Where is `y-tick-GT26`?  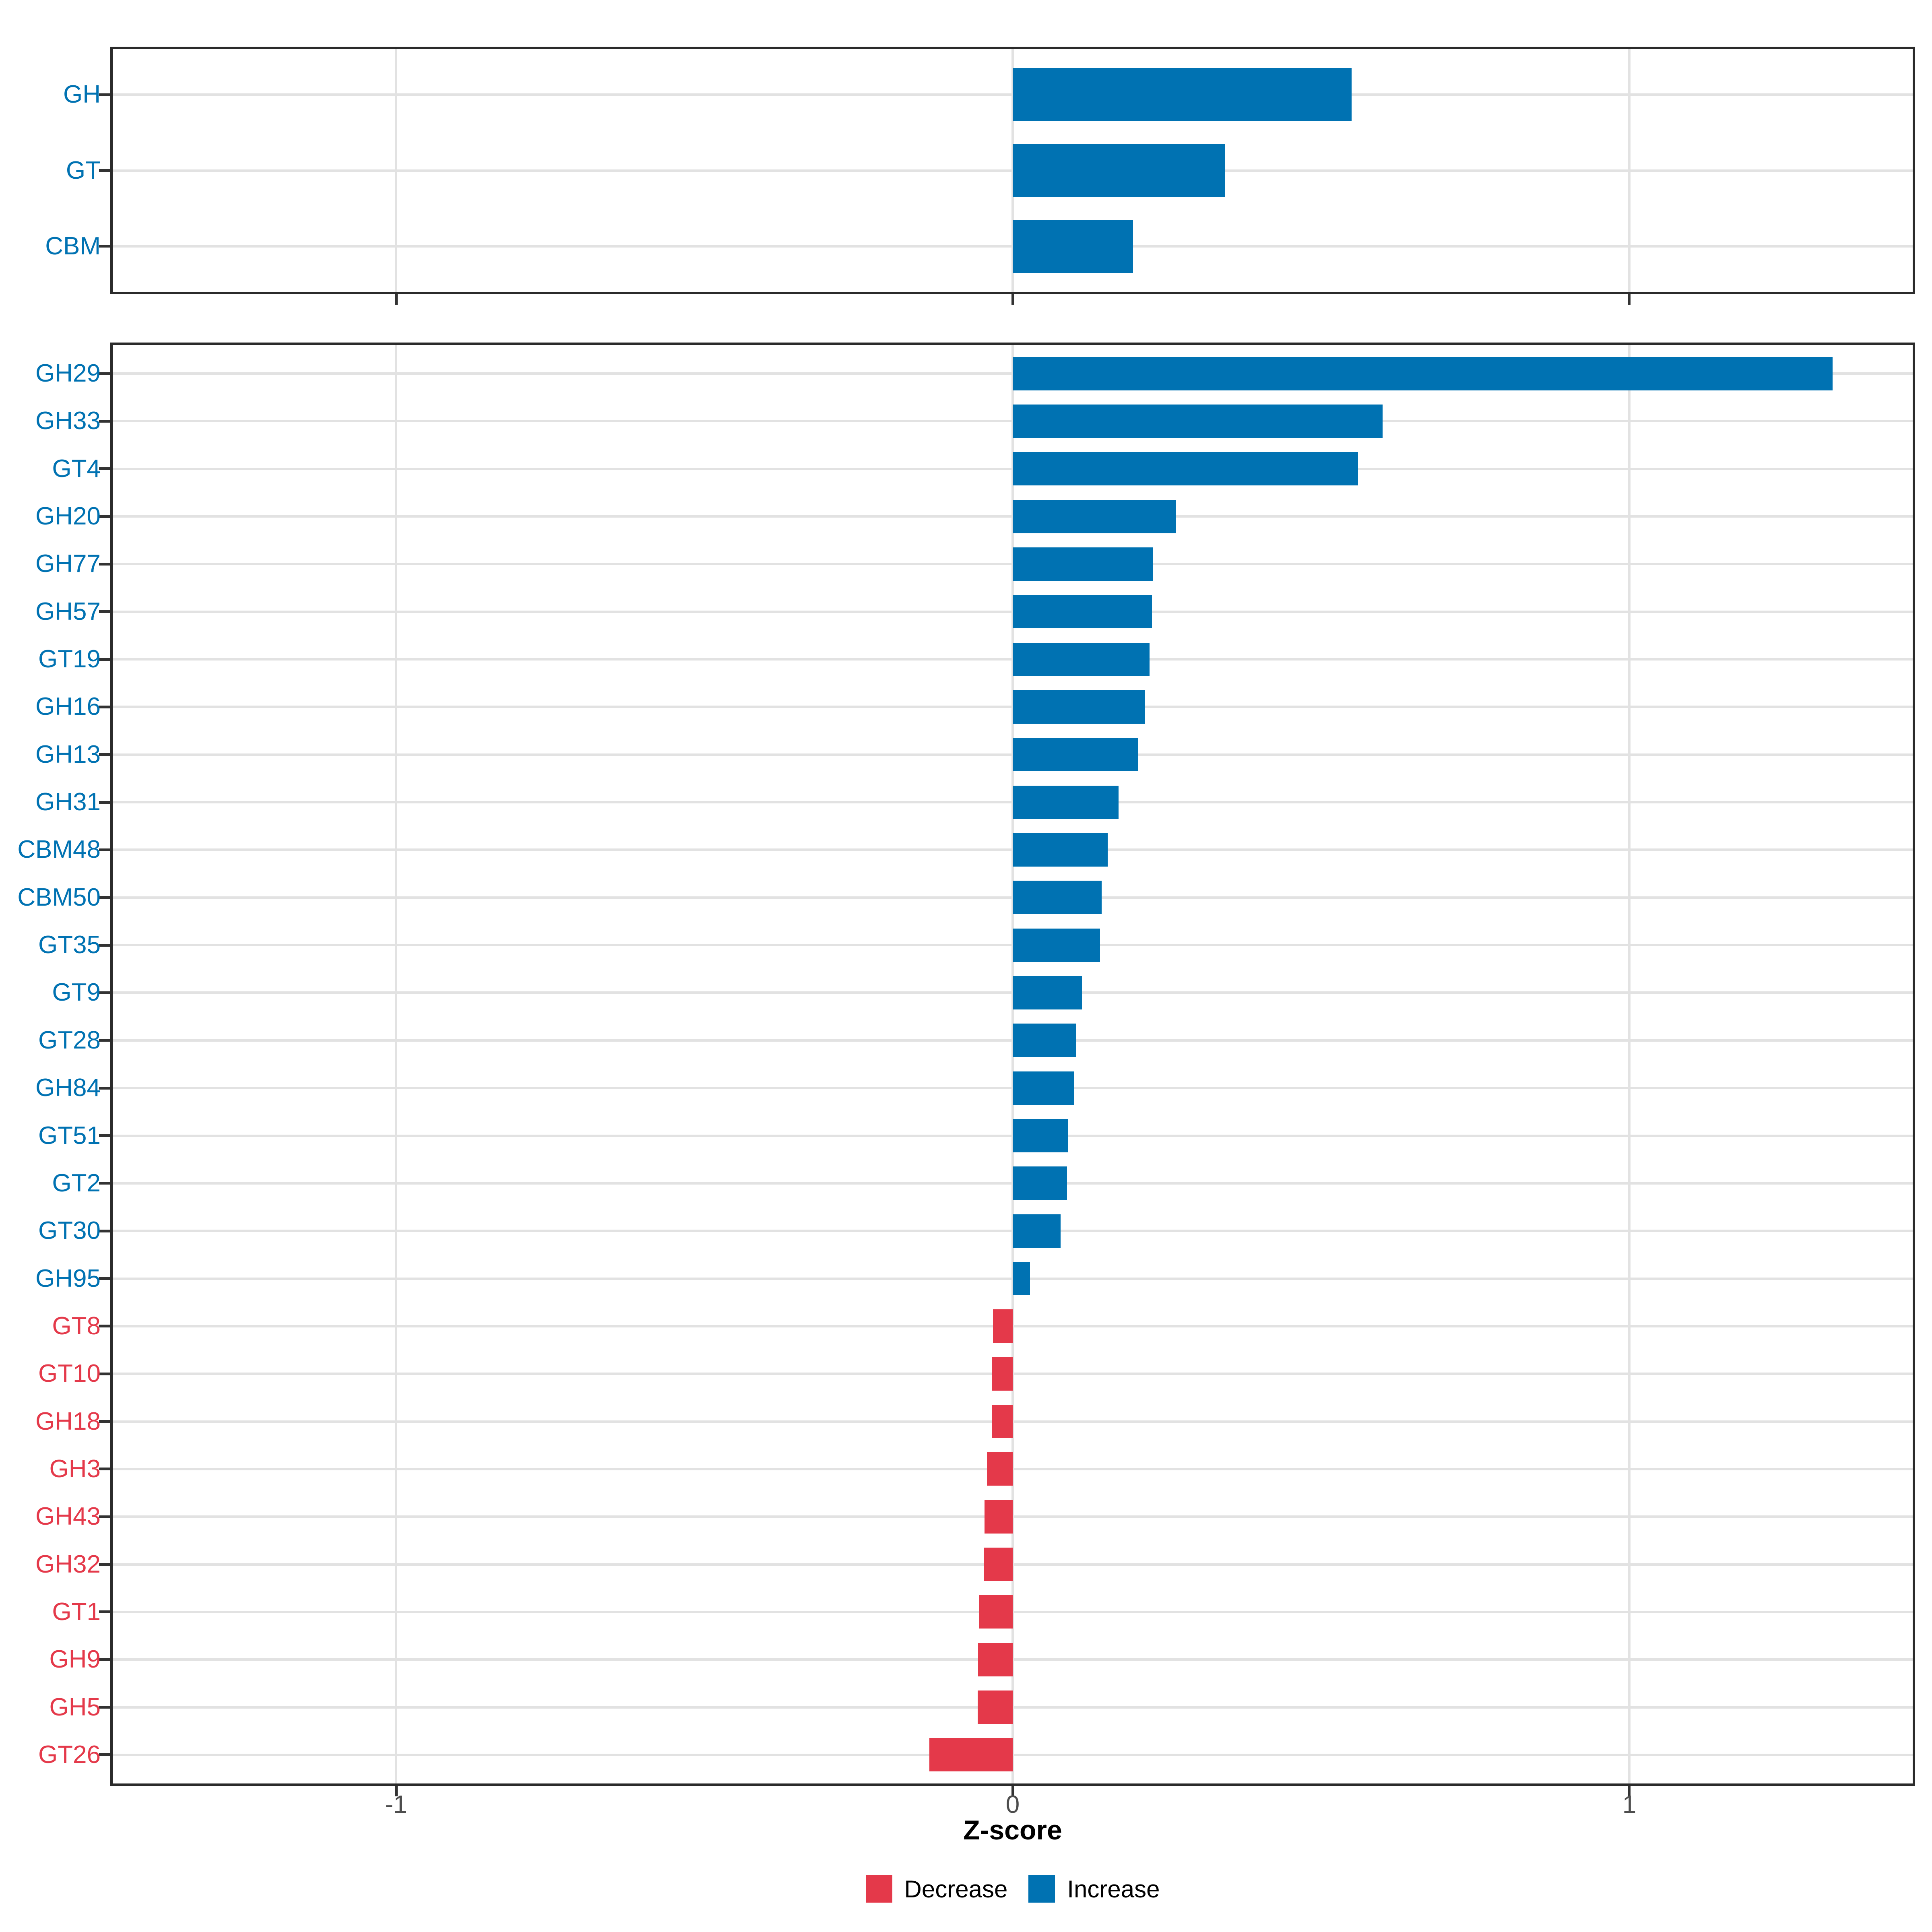 y-tick-GT26 is located at coordinates (104, 1754).